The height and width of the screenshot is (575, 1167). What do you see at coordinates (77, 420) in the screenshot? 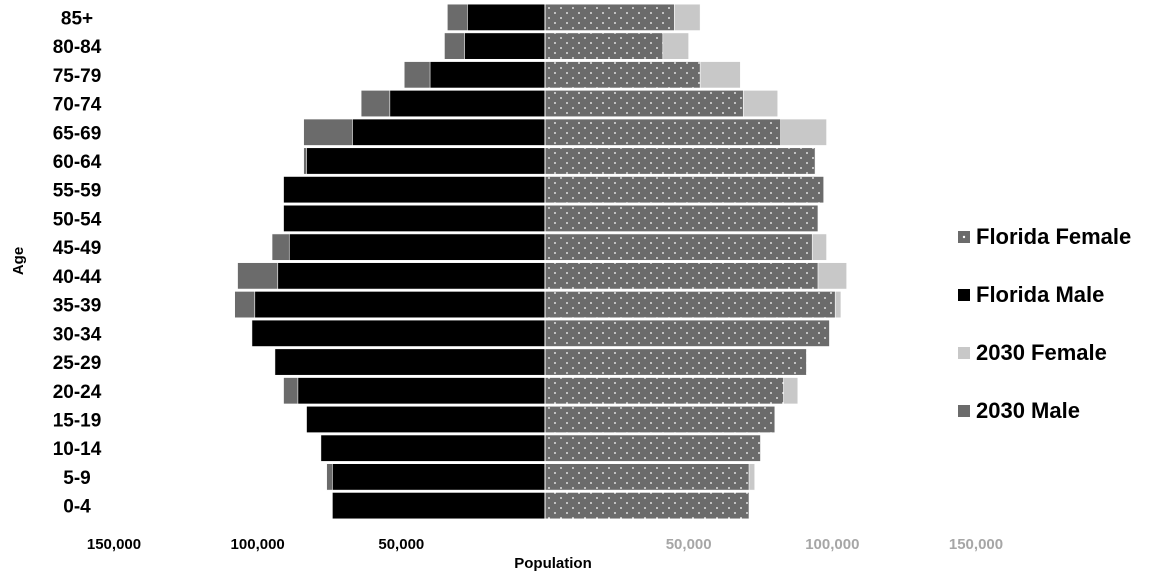
I see `y-tick-label-15-19: 15-19` at bounding box center [77, 420].